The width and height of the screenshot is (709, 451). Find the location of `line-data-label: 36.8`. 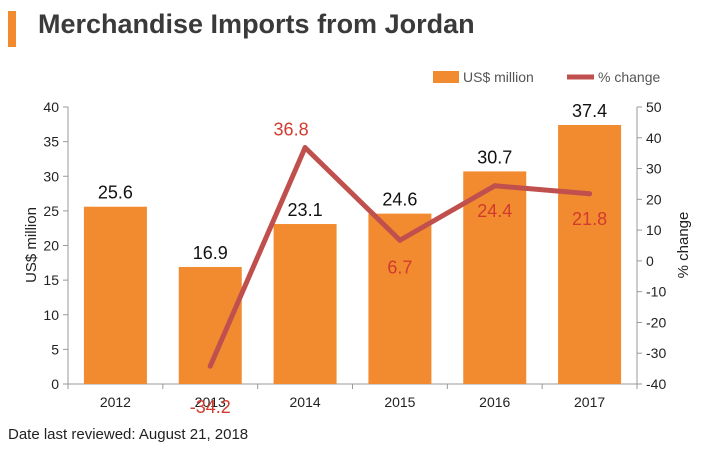

line-data-label: 36.8 is located at coordinates (291, 130).